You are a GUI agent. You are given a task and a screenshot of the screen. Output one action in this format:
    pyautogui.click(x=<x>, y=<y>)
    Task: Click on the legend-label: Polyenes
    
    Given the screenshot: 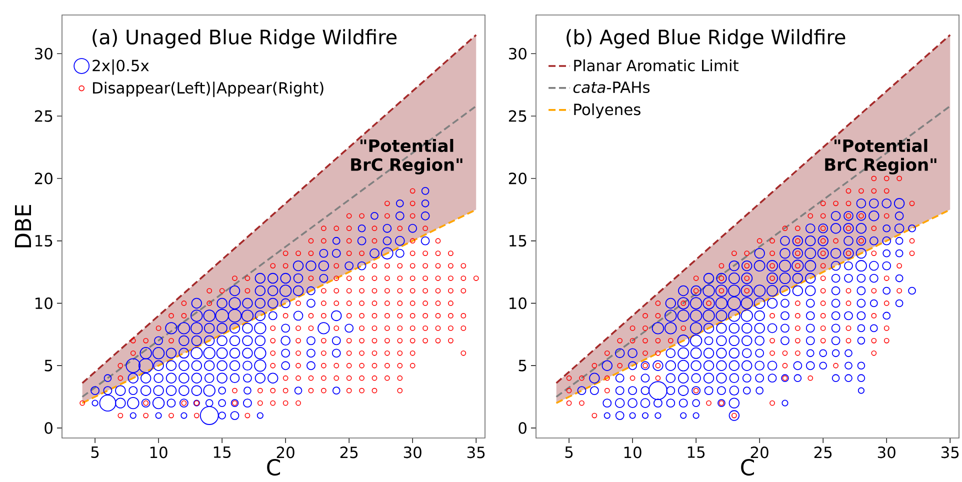 What is the action you would take?
    pyautogui.click(x=607, y=110)
    